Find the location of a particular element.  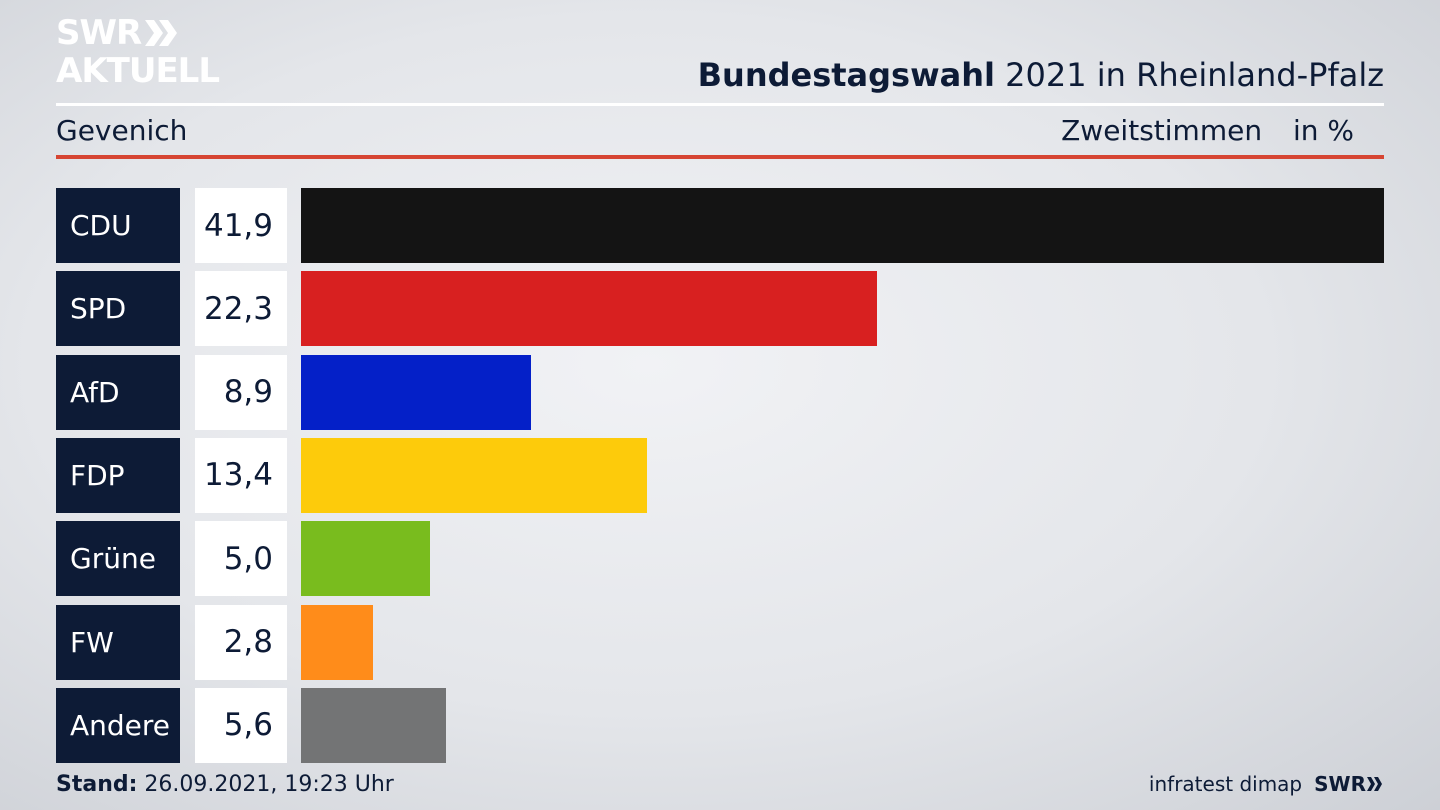

value-label: 22,3 is located at coordinates (241, 309).